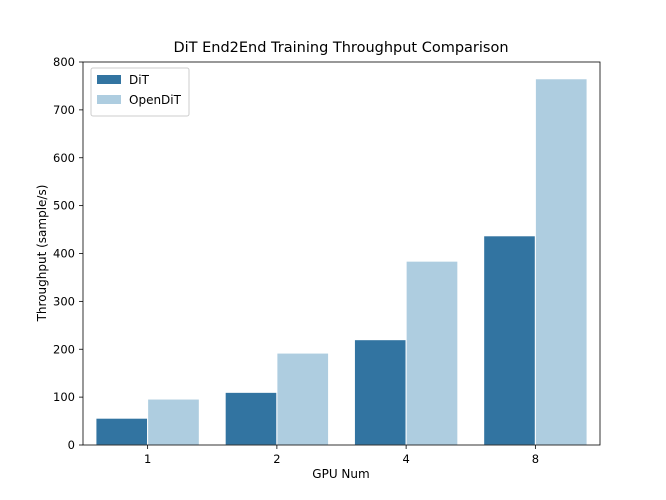  I want to click on legend-label-dit: DiT, so click(139, 80).